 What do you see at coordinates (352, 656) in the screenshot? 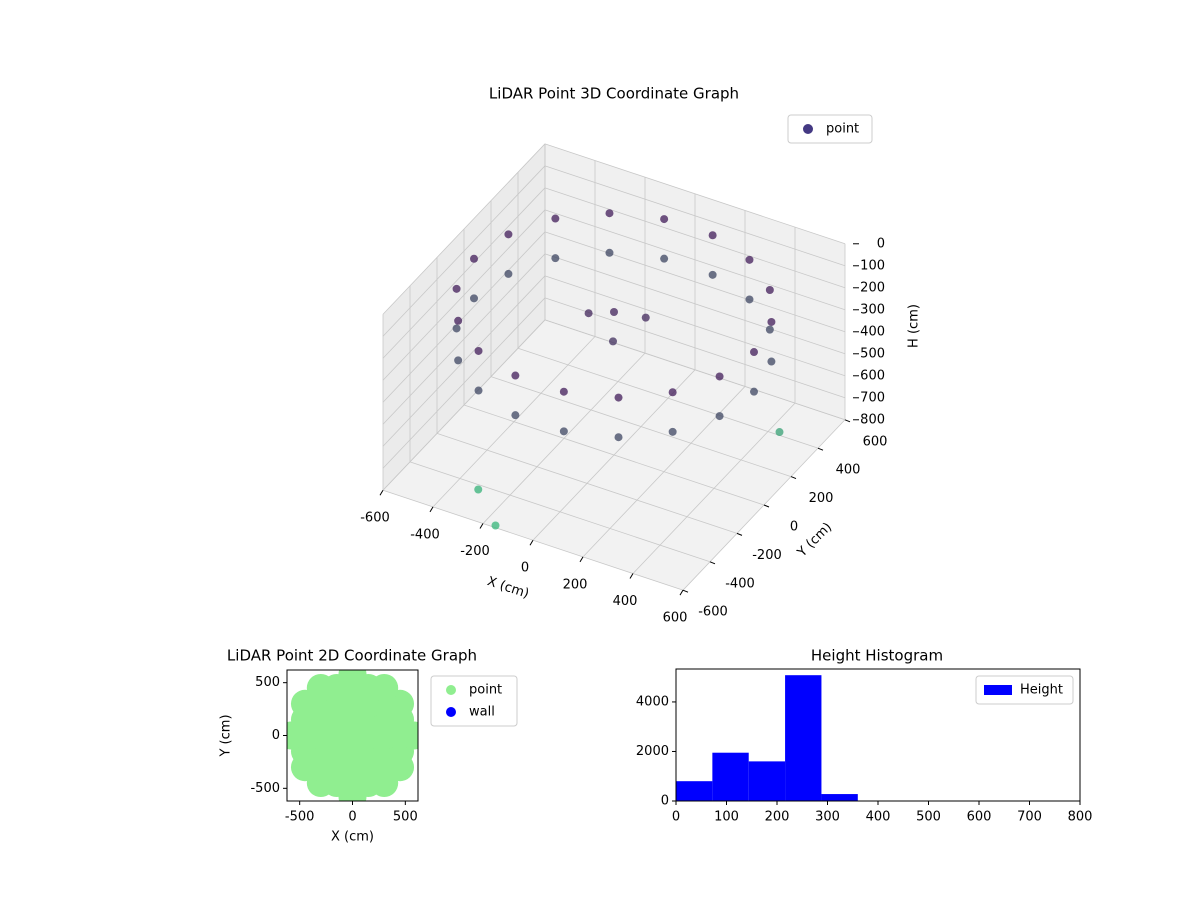
I see `chart-title: LiDAR Point 2D Coordinate Graph` at bounding box center [352, 656].